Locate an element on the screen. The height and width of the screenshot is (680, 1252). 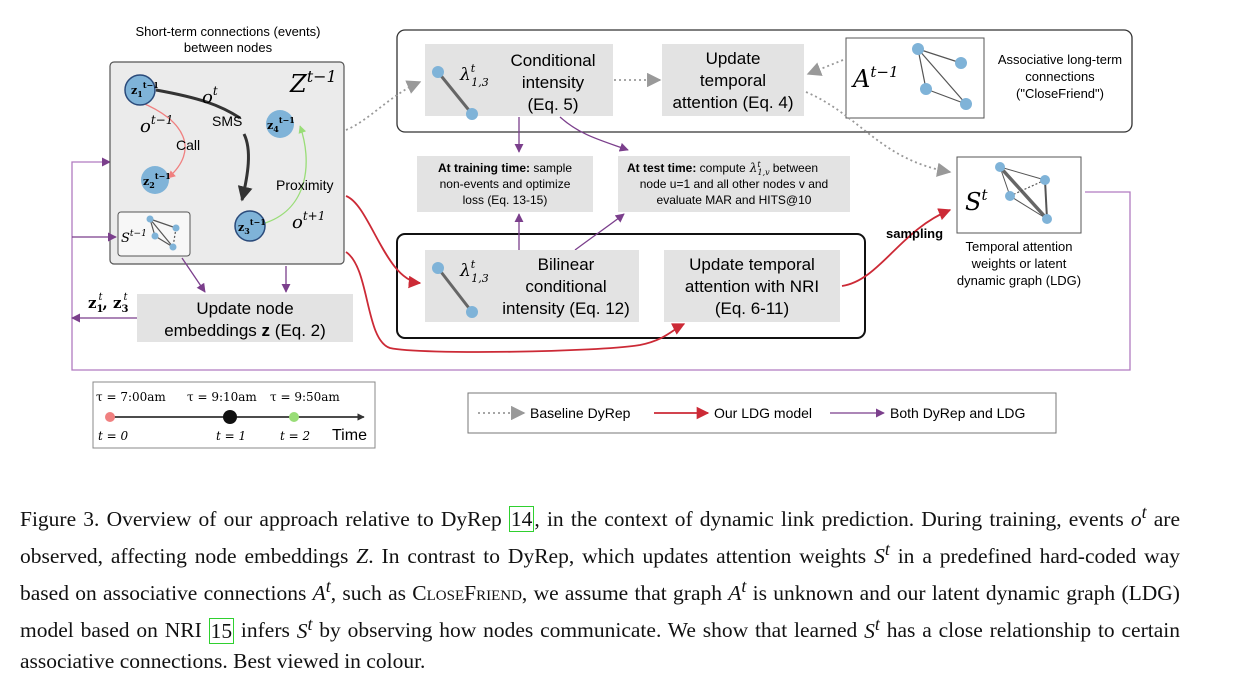
tattn-line2: weights or latent is located at coordinates (1019, 263).